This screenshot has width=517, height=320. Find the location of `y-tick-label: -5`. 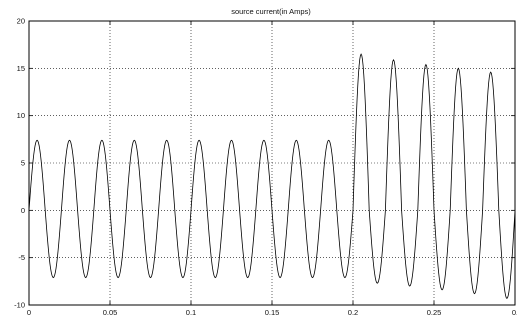

y-tick-label: -5 is located at coordinates (21, 257).